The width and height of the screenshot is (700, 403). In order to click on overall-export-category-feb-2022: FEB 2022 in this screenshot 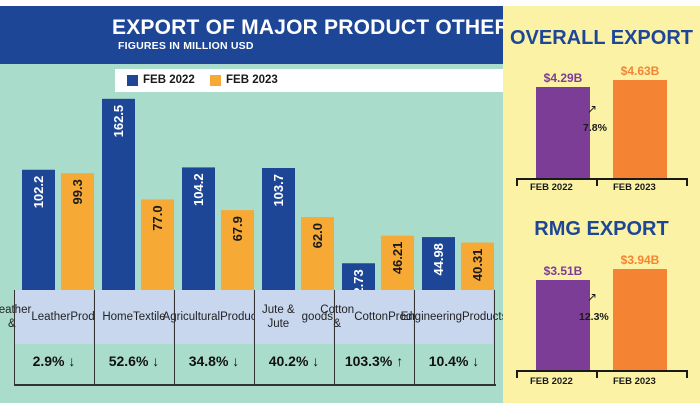, I will do `click(551, 187)`.